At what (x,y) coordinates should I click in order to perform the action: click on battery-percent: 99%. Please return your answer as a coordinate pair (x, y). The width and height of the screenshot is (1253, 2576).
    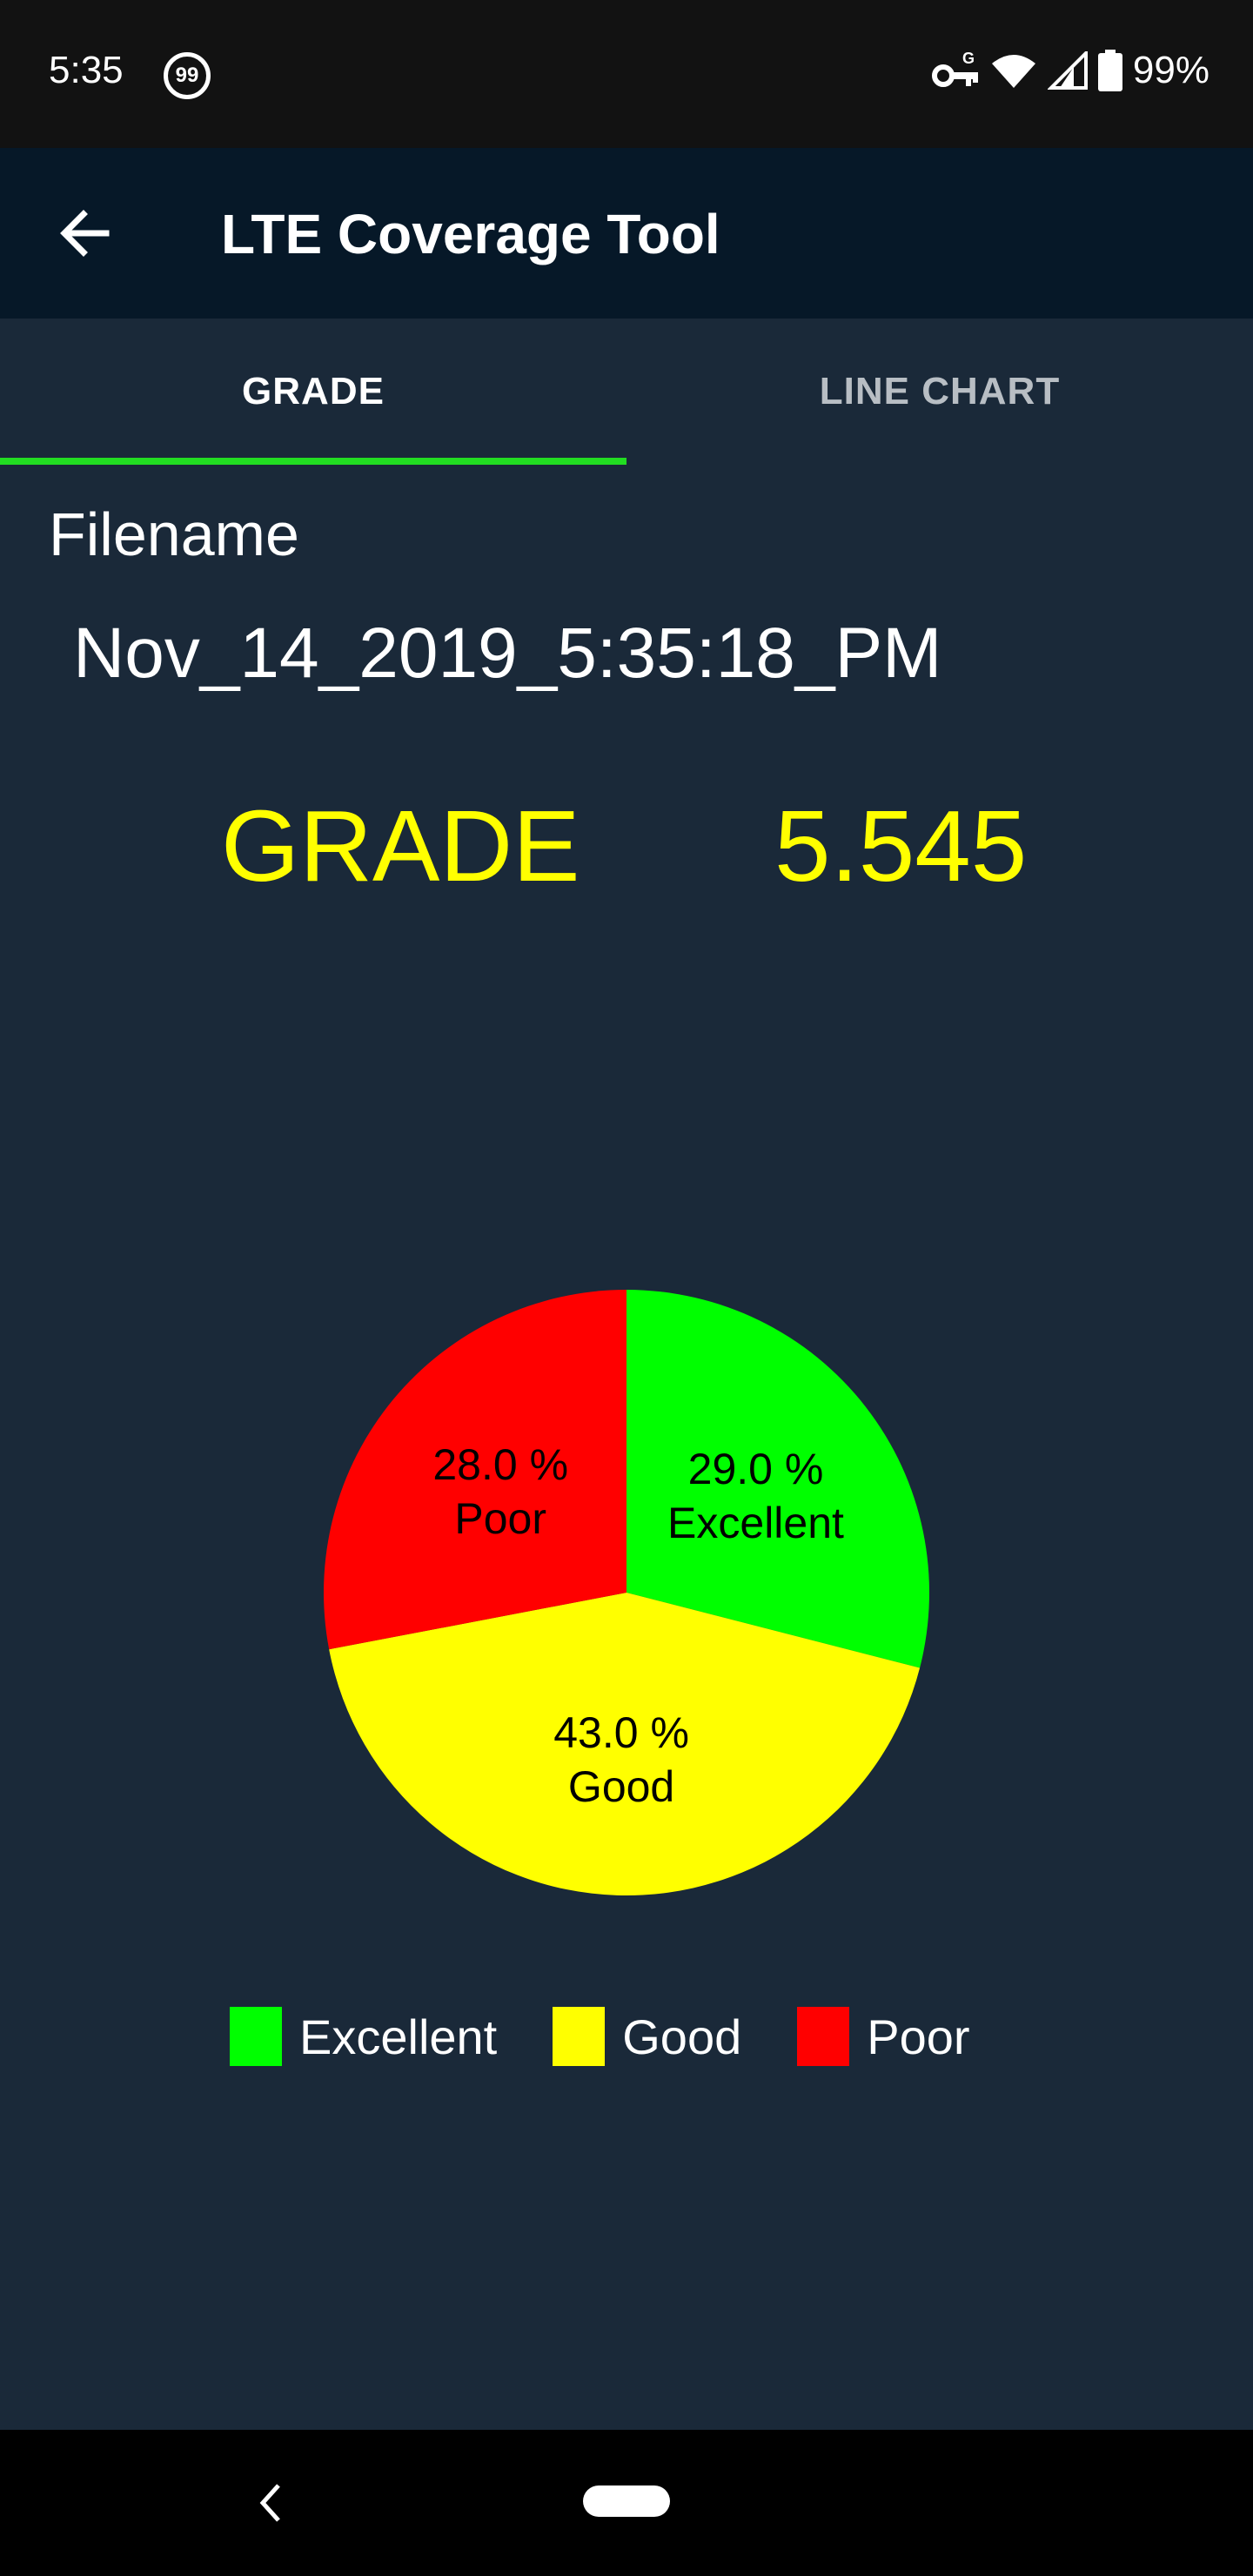
    Looking at the image, I should click on (1170, 70).